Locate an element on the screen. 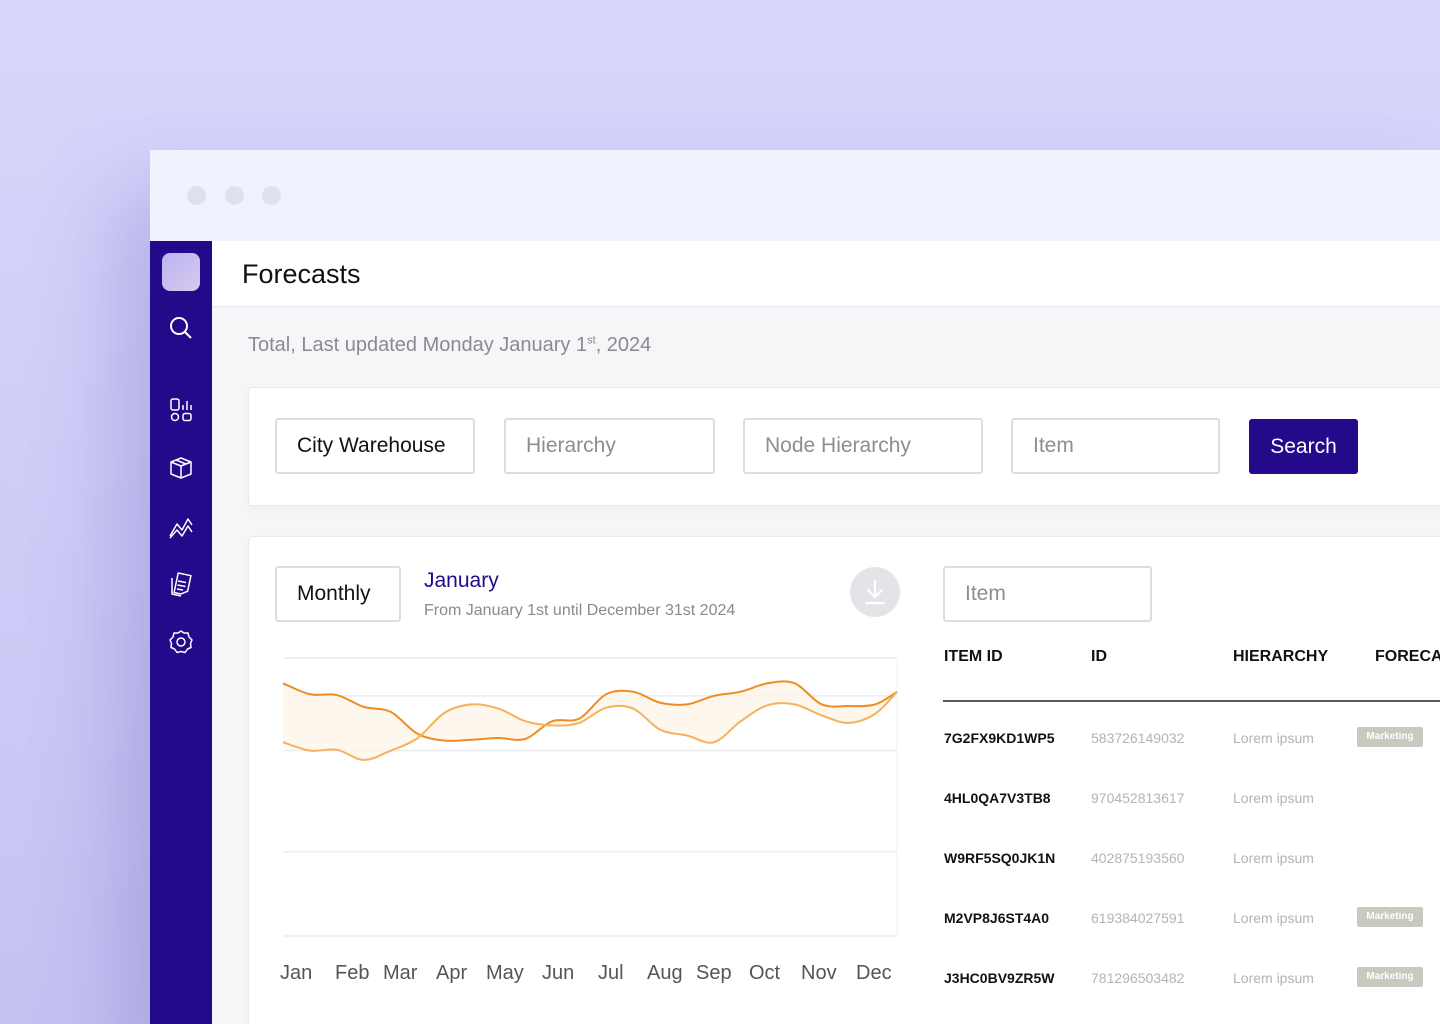  item-id-cell: 4HL0QA7V3TB8 is located at coordinates (997, 798).